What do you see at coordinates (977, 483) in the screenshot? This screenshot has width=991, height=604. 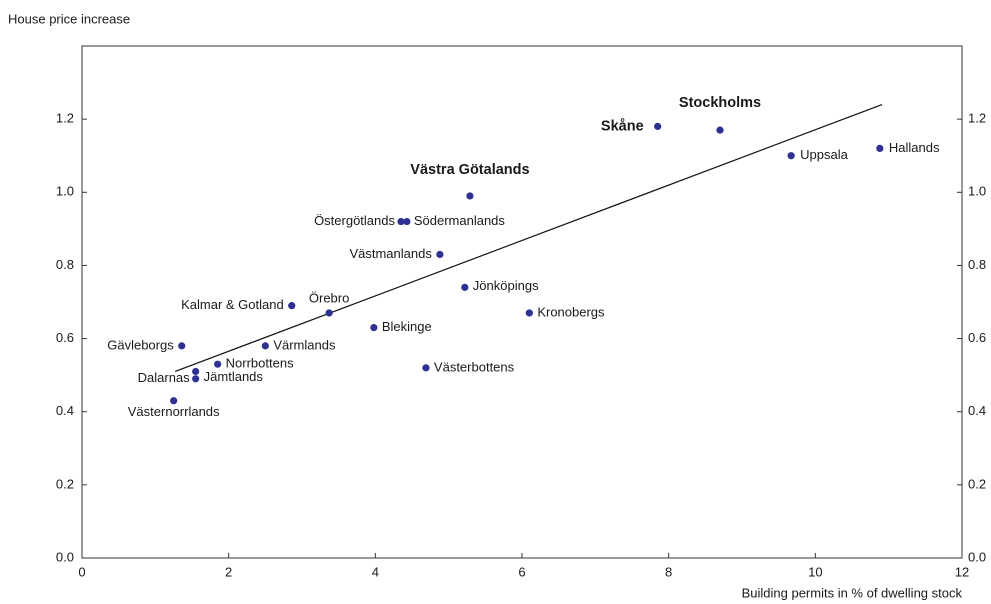 I see `y2-tick-label: 0.2` at bounding box center [977, 483].